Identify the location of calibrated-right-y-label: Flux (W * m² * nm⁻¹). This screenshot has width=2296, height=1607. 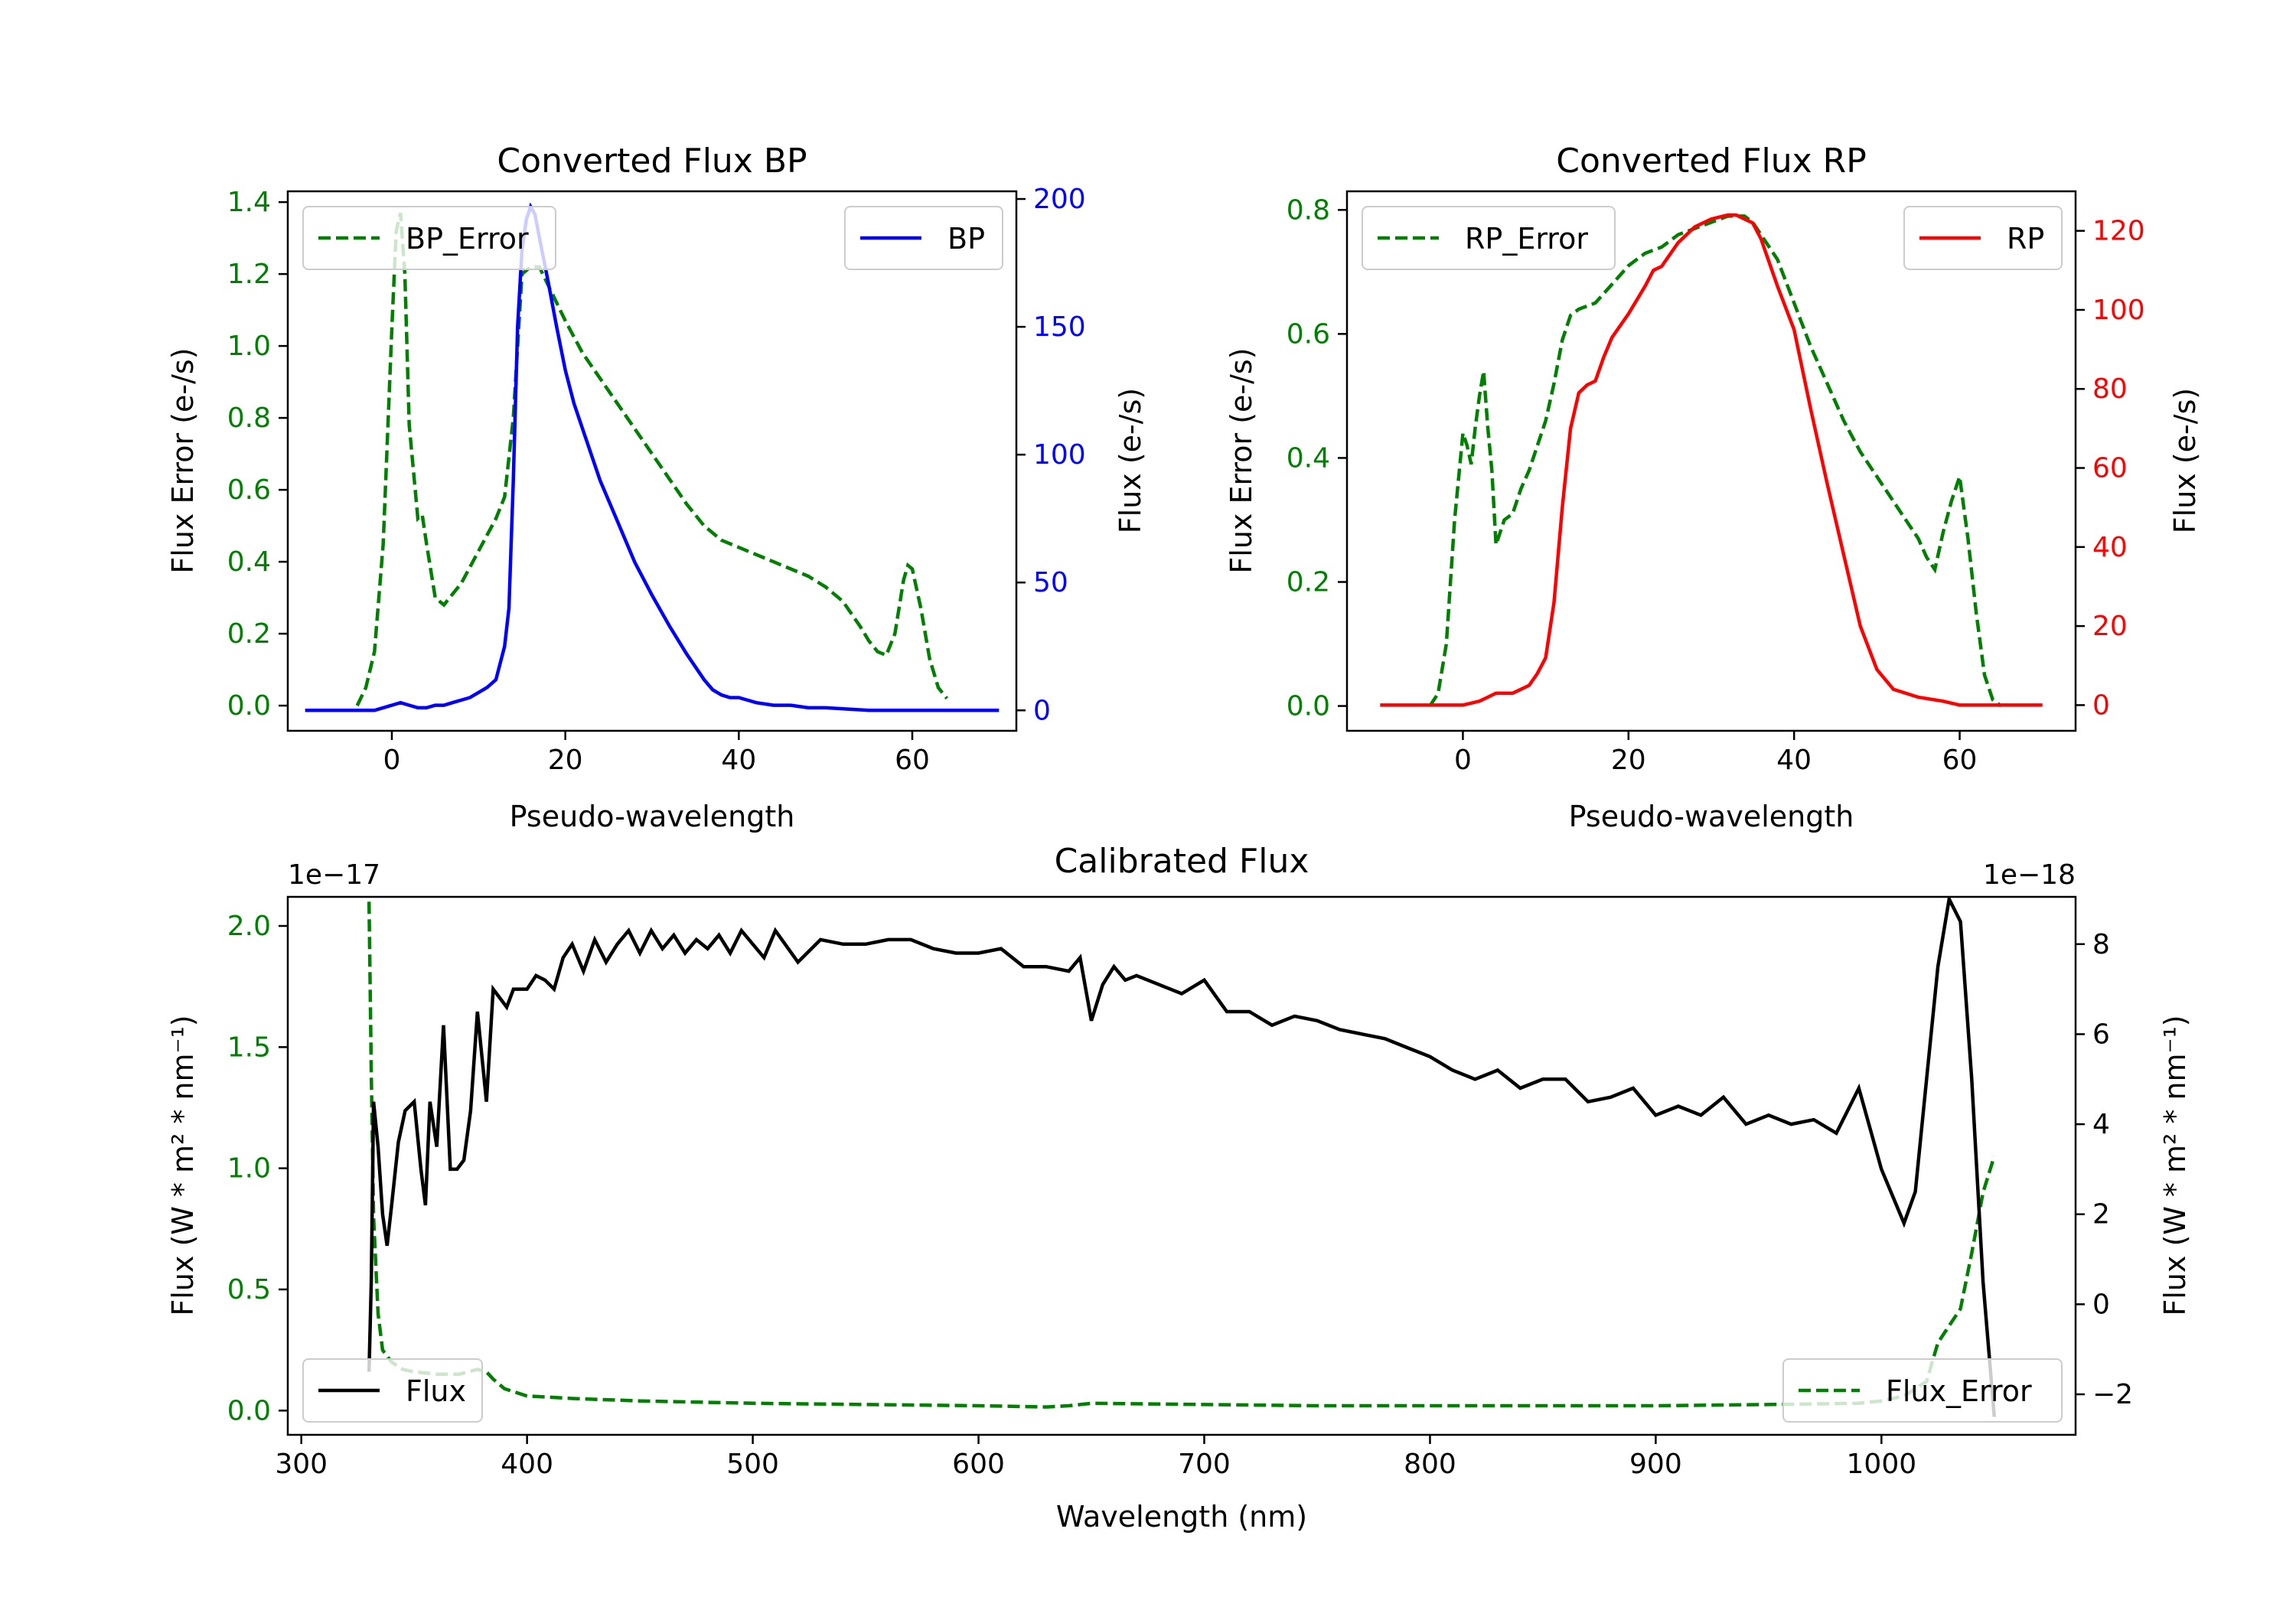
(2175, 1165).